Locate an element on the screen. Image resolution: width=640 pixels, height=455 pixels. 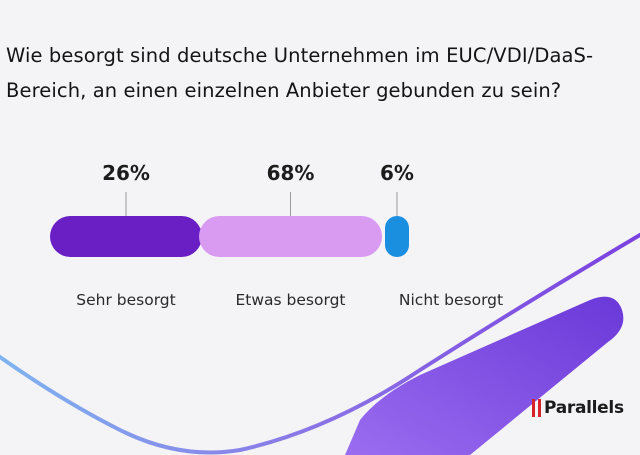
category-label-sehr-besorgt: Sehr besorgt is located at coordinates (125, 300).